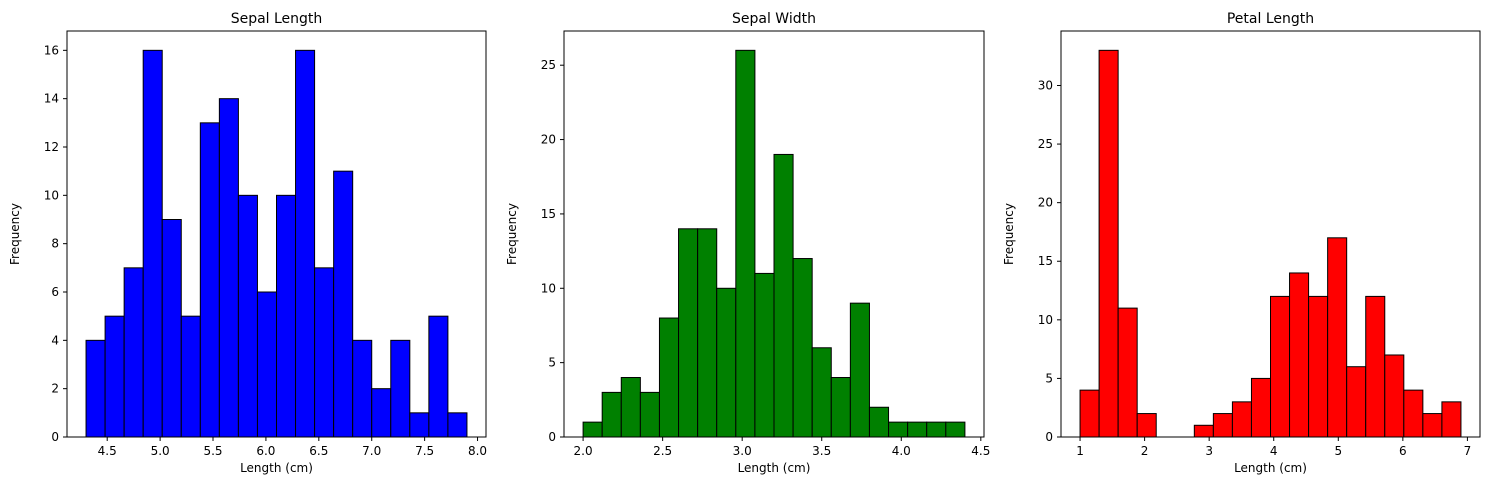  What do you see at coordinates (1009, 234) in the screenshot?
I see `petal-length-y-axis-label: Frequency` at bounding box center [1009, 234].